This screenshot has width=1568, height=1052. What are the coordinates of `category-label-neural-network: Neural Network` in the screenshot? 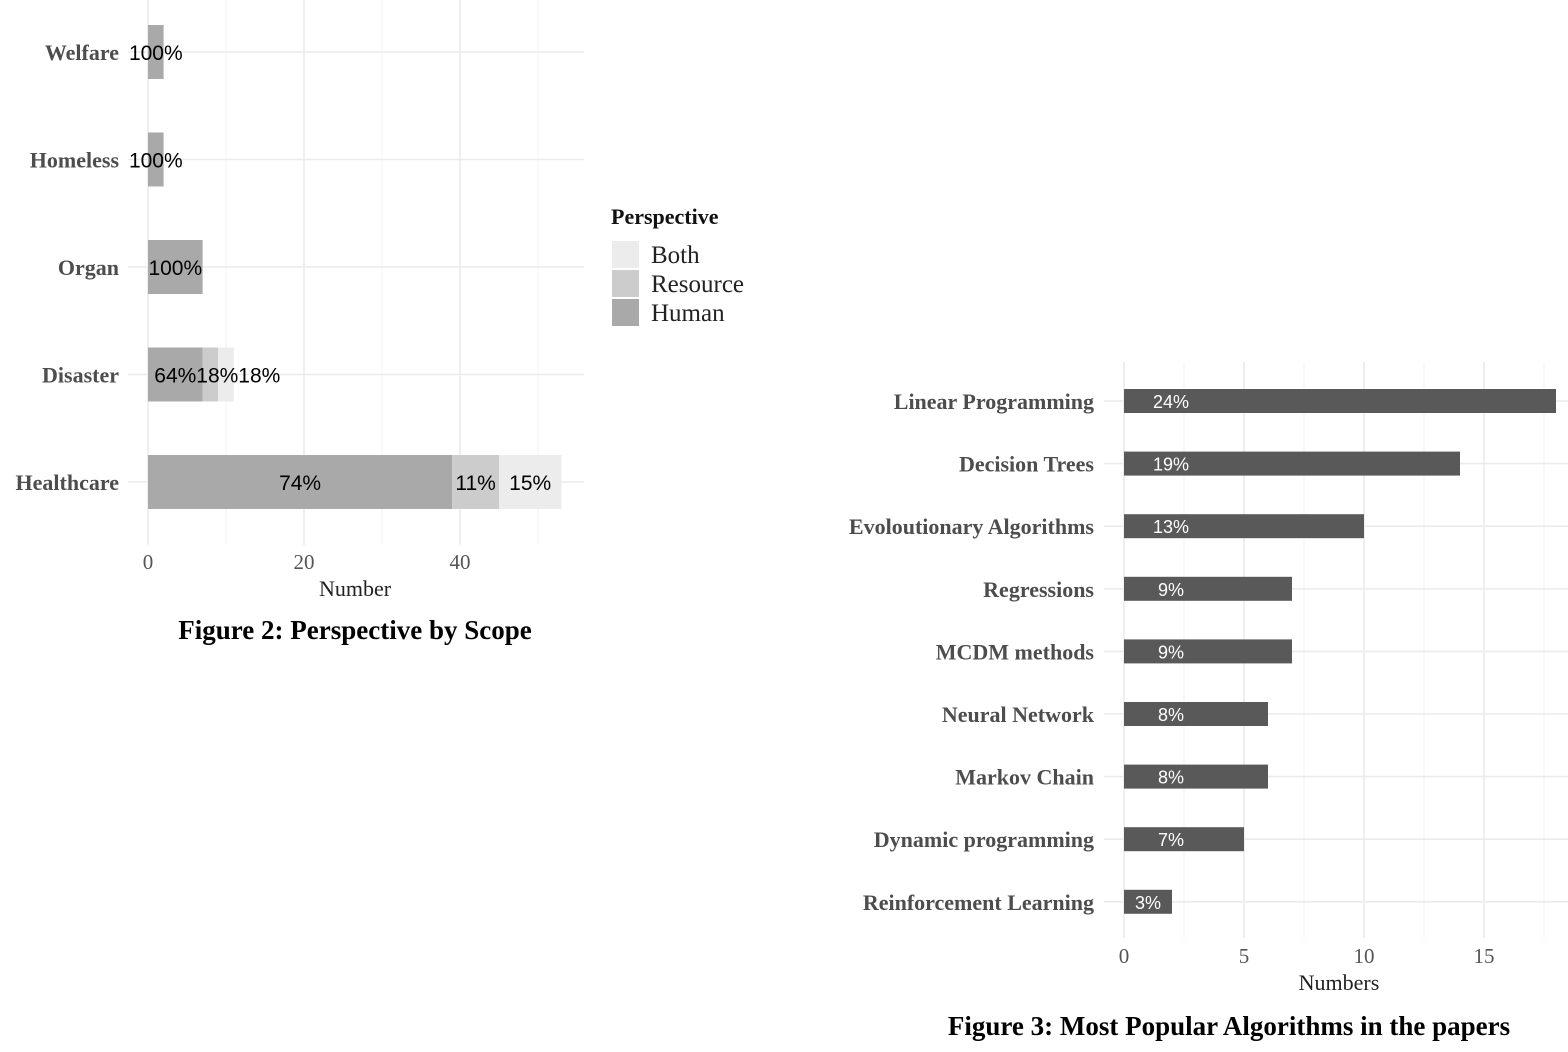 It's located at (1018, 714).